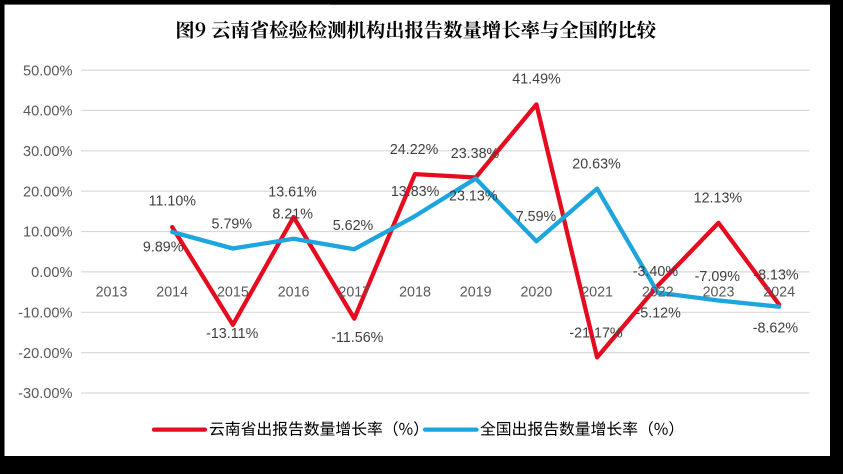  What do you see at coordinates (719, 293) in the screenshot?
I see `svg-text: 2023` at bounding box center [719, 293].